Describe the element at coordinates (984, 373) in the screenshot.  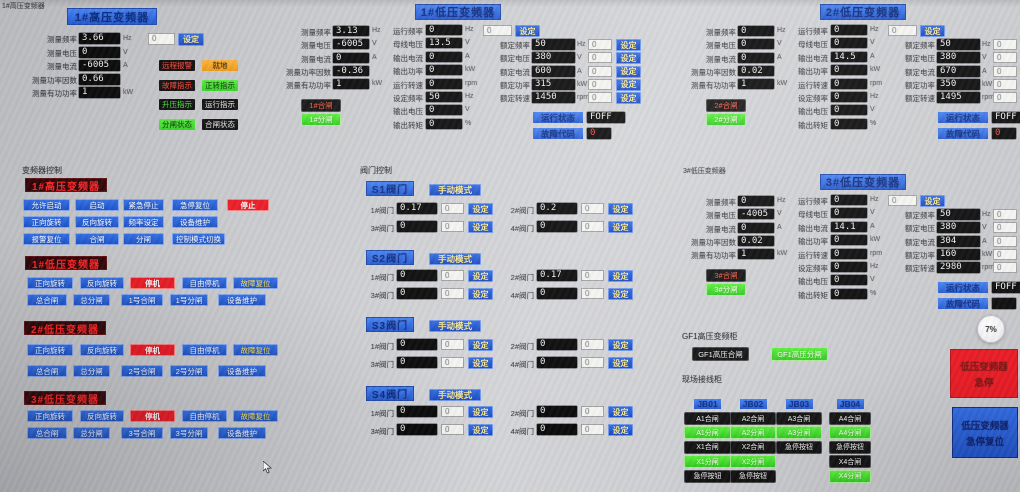
I see `lv-estop-button: 低压变频器 急停` at that location.